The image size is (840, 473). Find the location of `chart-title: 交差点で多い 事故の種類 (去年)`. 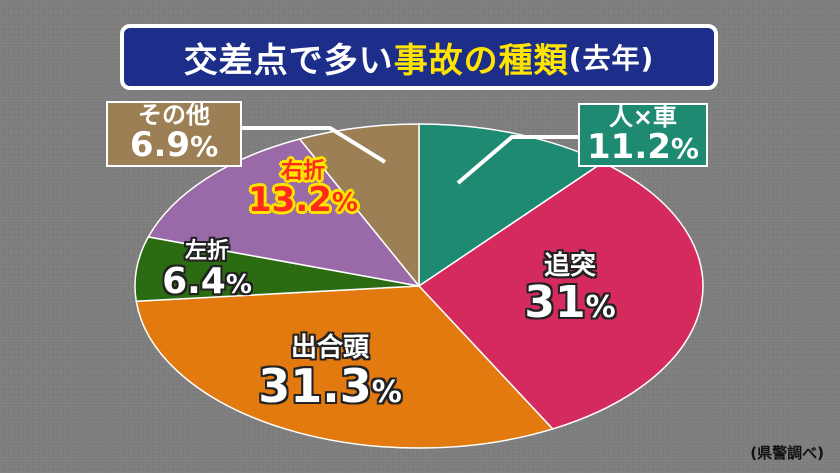

chart-title: 交差点で多い 事故の種類 (去年) is located at coordinates (419, 57).